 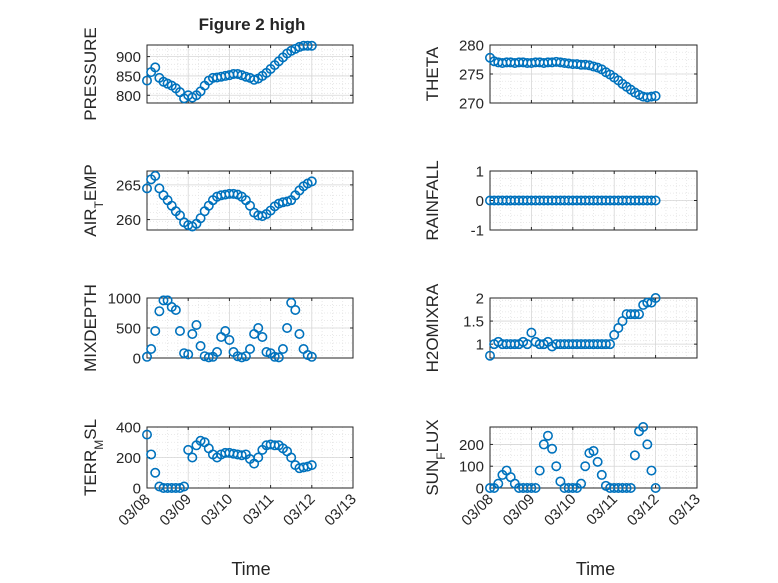 What do you see at coordinates (93, 200) in the screenshot?
I see `y-axis-label: AIRTEMP` at bounding box center [93, 200].